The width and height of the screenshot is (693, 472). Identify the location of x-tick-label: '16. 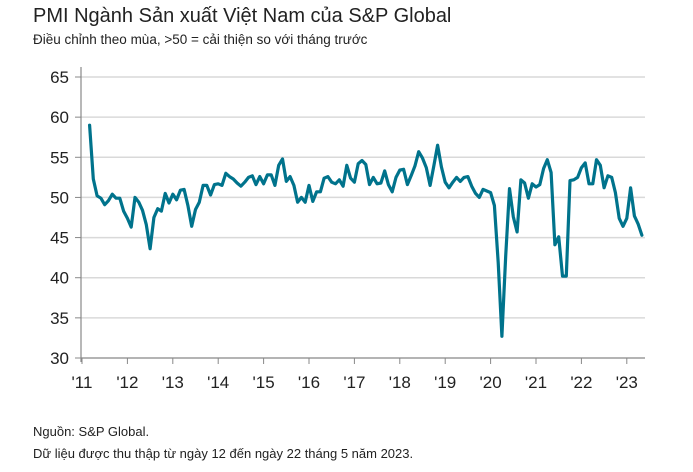
(309, 382).